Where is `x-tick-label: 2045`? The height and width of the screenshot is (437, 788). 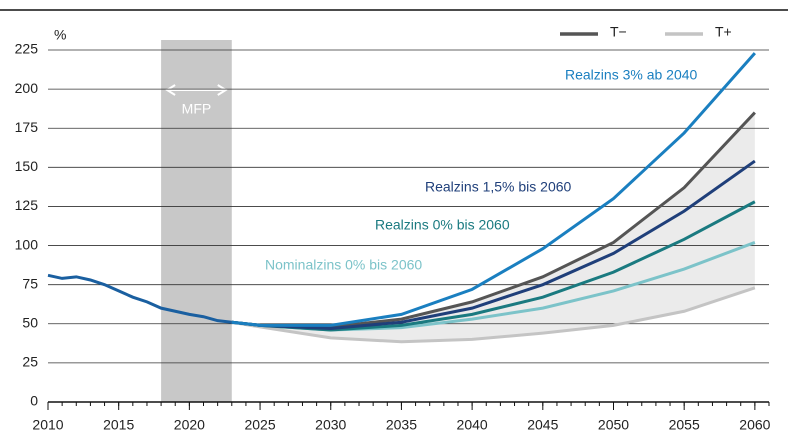
x-tick-label: 2045 is located at coordinates (542, 425).